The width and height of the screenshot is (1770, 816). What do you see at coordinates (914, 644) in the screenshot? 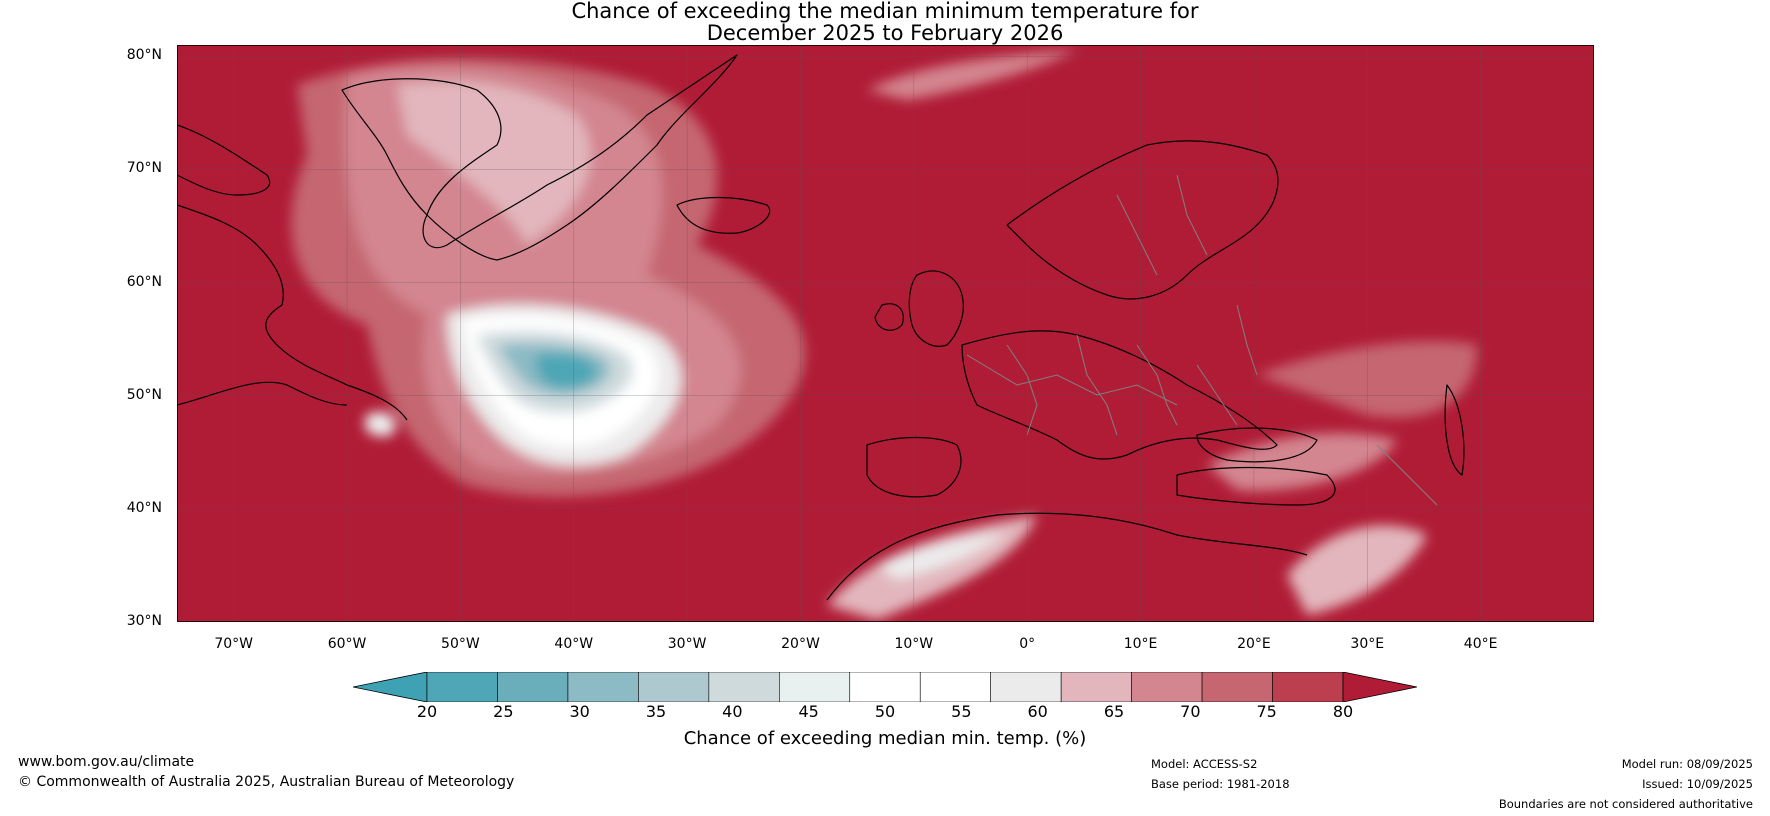
I see `longitude-tick-label: 10°W` at bounding box center [914, 644].